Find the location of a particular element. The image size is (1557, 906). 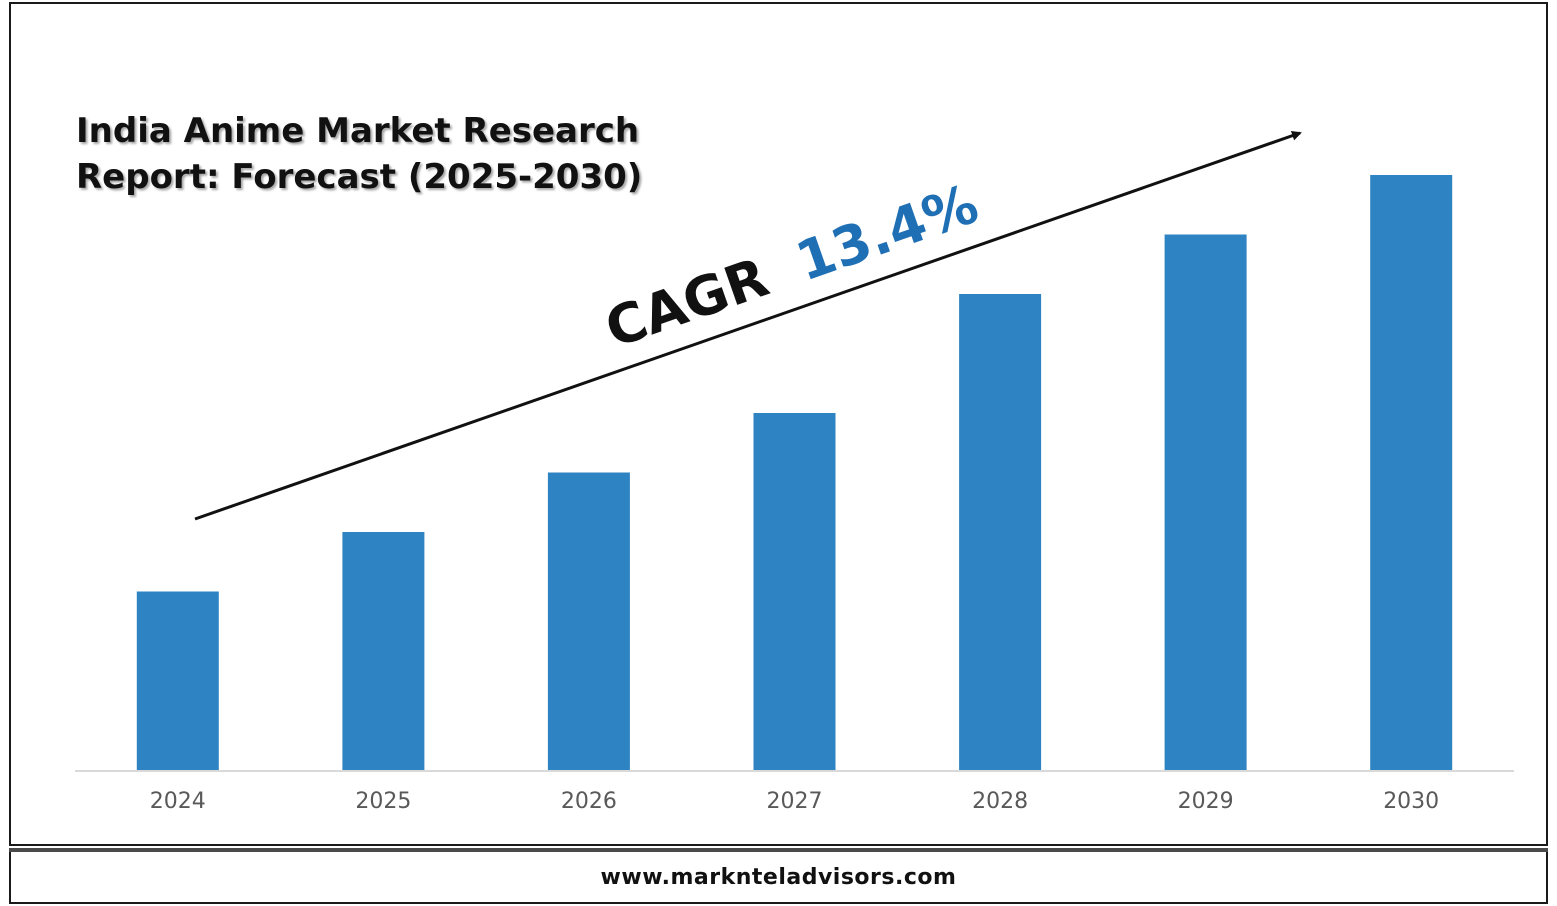

x-tick-label-2028: 2028 is located at coordinates (1000, 801).